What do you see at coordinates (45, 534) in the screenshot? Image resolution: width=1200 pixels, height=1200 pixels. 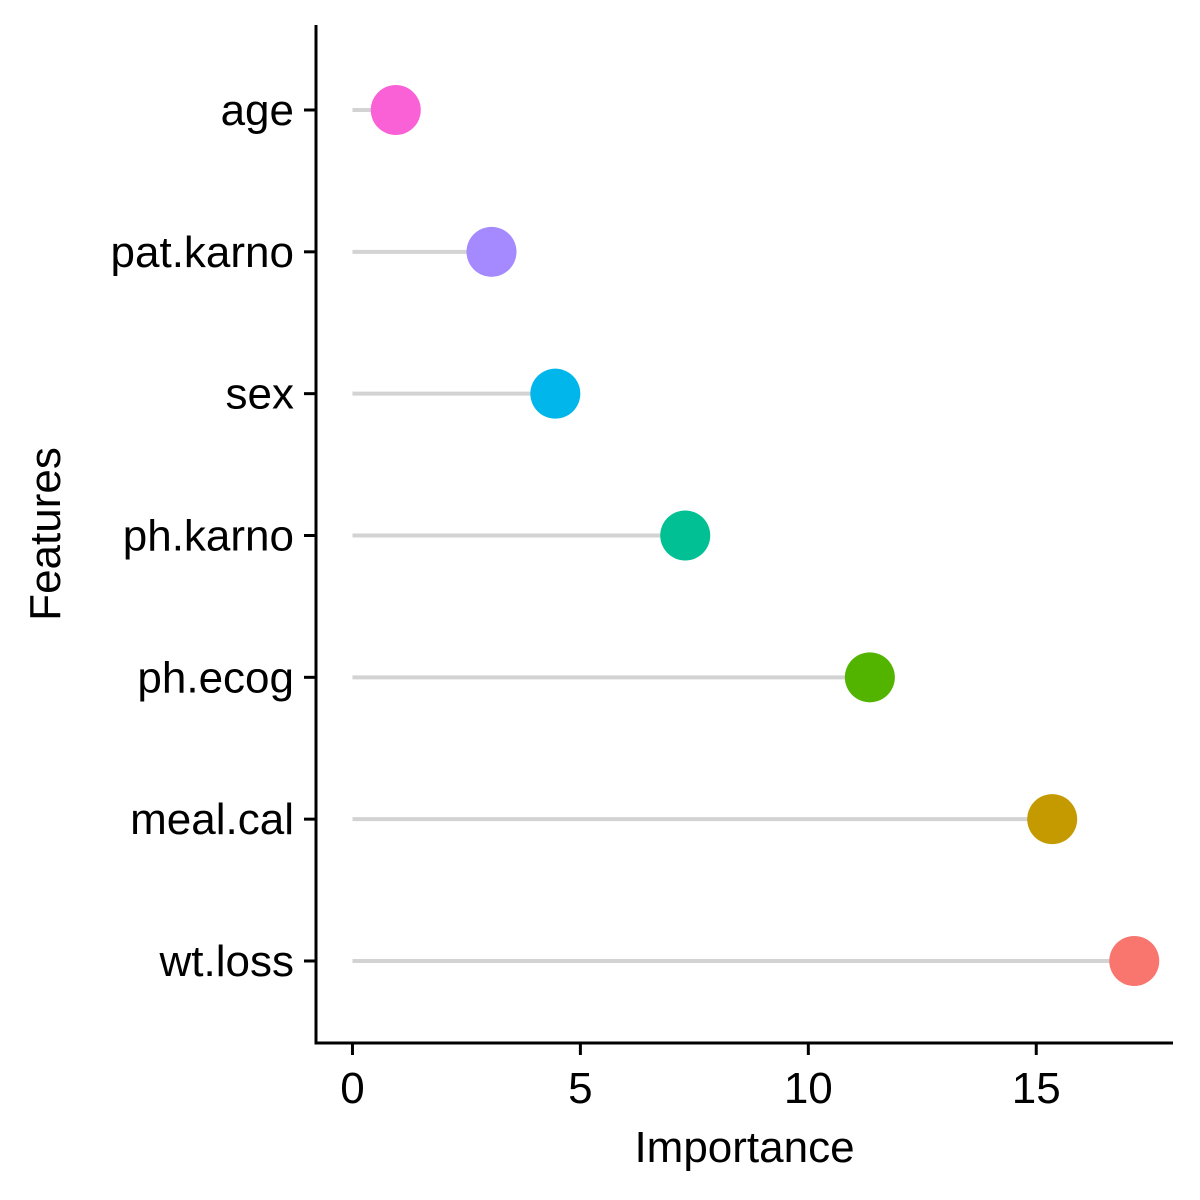 I see `y-axis-title: Features` at bounding box center [45, 534].